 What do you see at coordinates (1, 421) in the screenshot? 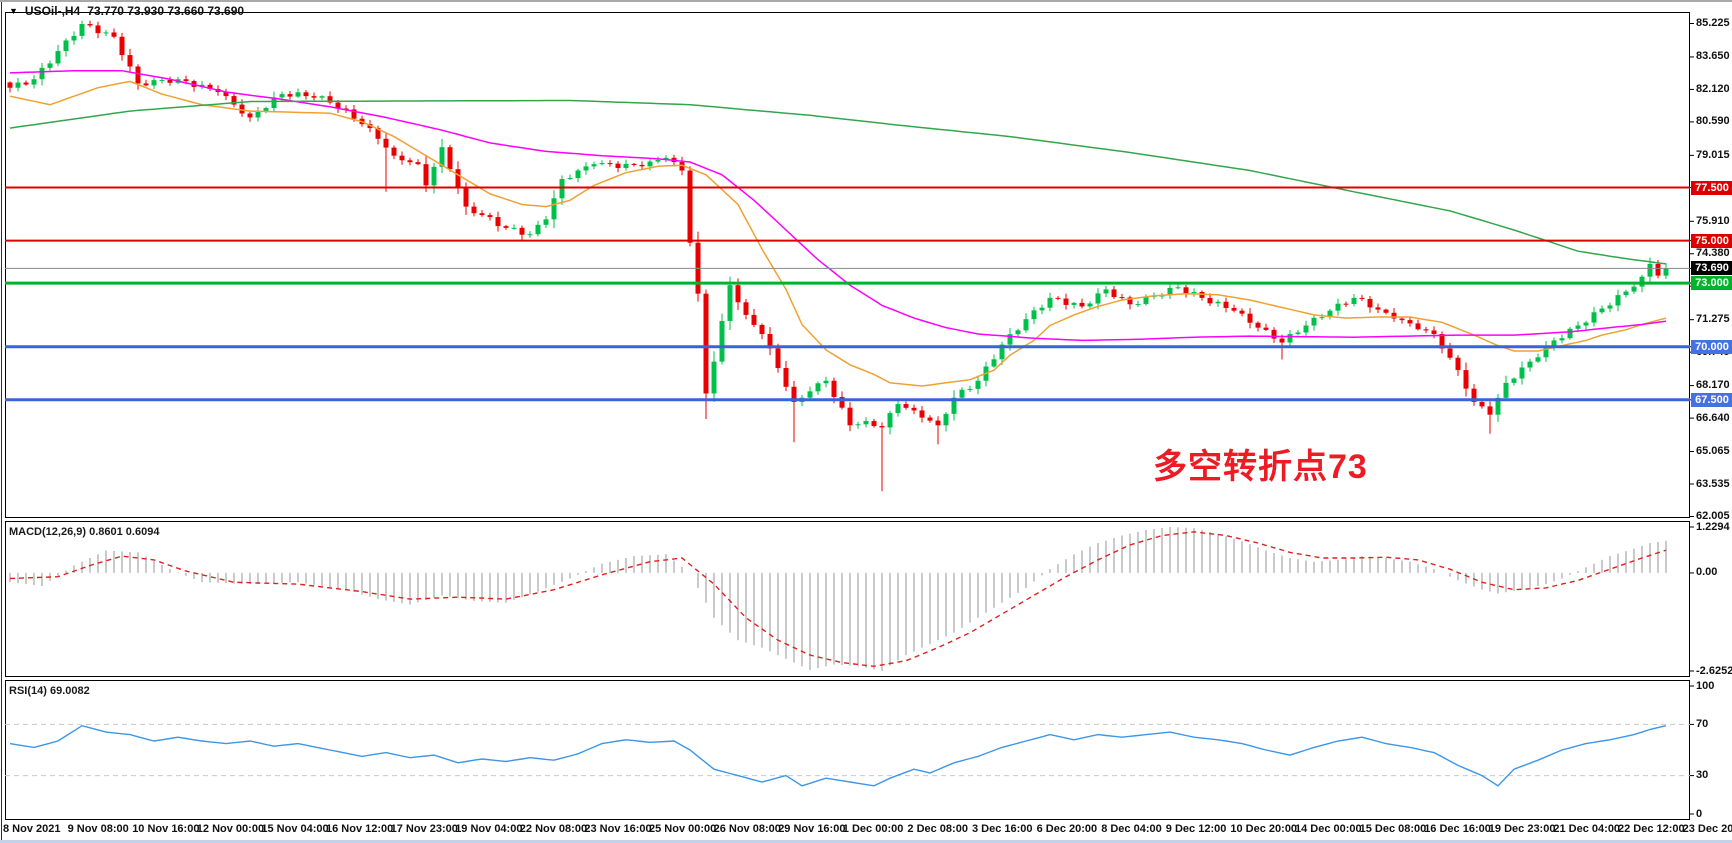
I see `window-left-edge` at bounding box center [1, 421].